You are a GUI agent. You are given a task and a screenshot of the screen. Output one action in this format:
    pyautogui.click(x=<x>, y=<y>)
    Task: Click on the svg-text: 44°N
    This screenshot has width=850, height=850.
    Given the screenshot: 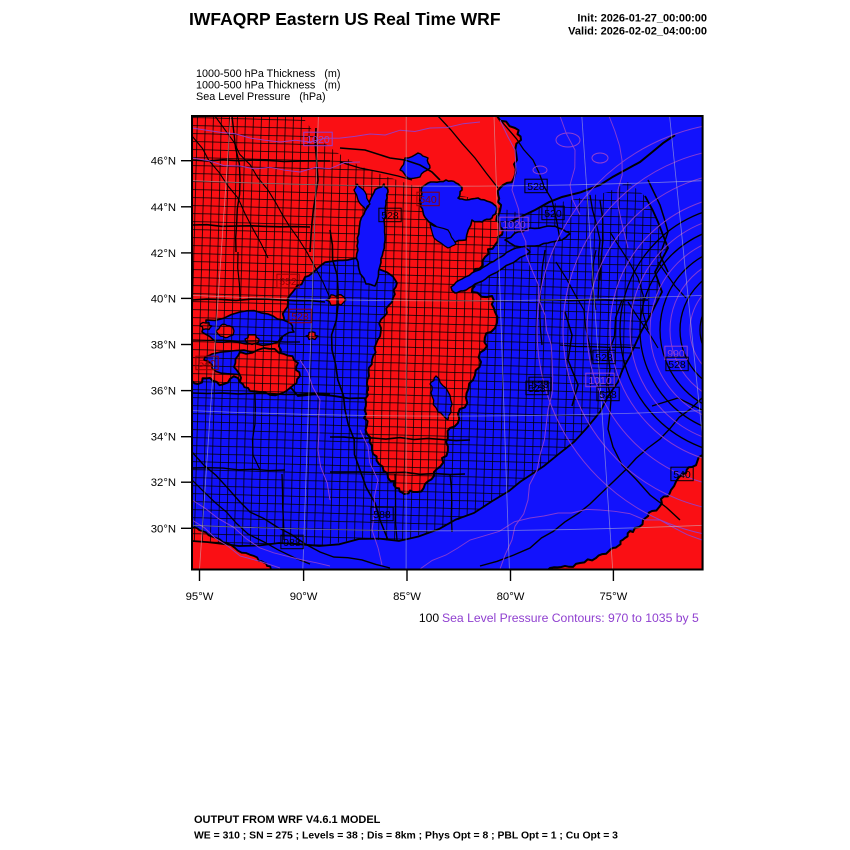 What is the action you would take?
    pyautogui.click(x=163, y=208)
    